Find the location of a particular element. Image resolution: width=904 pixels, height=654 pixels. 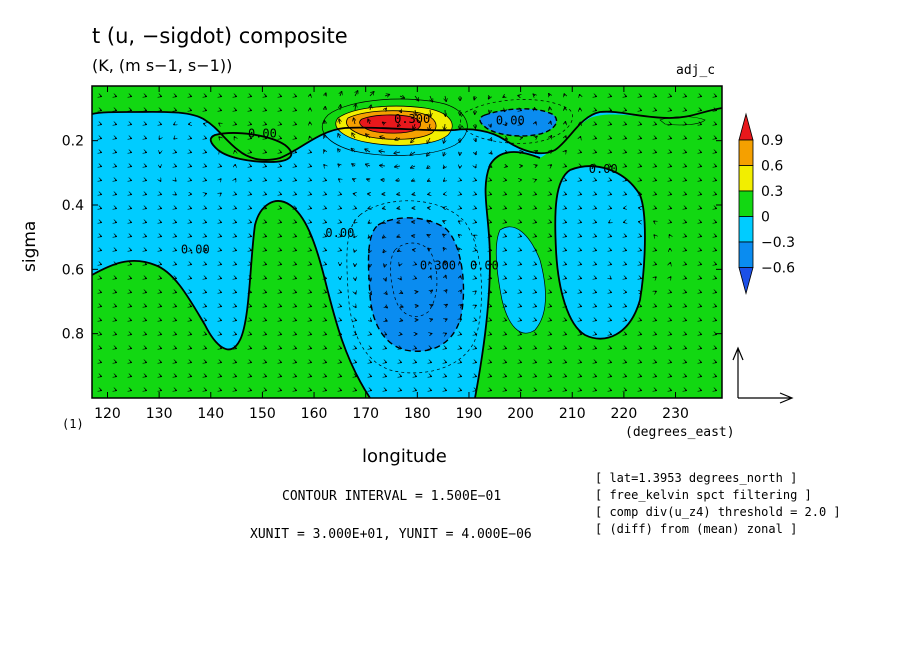

x-tick-label: 170 is located at coordinates (365, 414).